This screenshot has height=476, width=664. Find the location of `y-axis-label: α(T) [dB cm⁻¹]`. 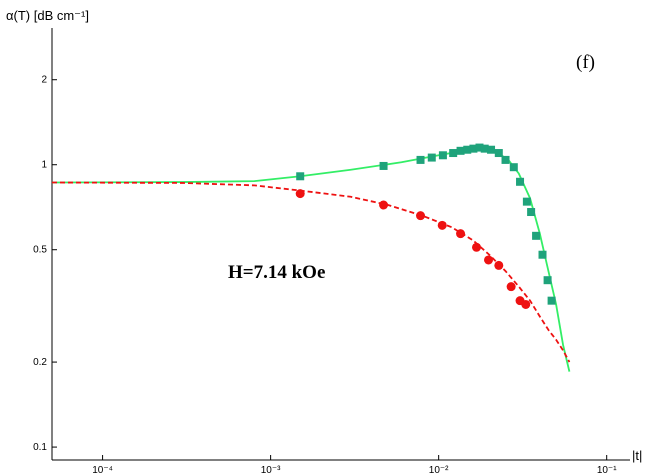

y-axis-label: α(T) [dB cm⁻¹] is located at coordinates (47, 15).